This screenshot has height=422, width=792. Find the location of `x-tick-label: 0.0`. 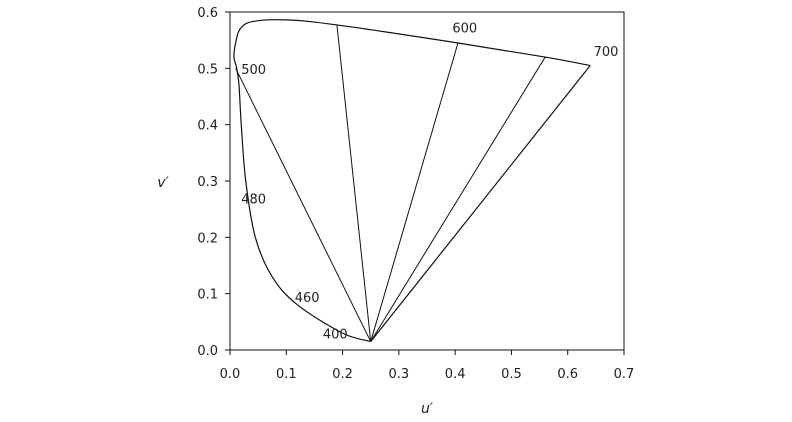

x-tick-label: 0.0 is located at coordinates (230, 374).